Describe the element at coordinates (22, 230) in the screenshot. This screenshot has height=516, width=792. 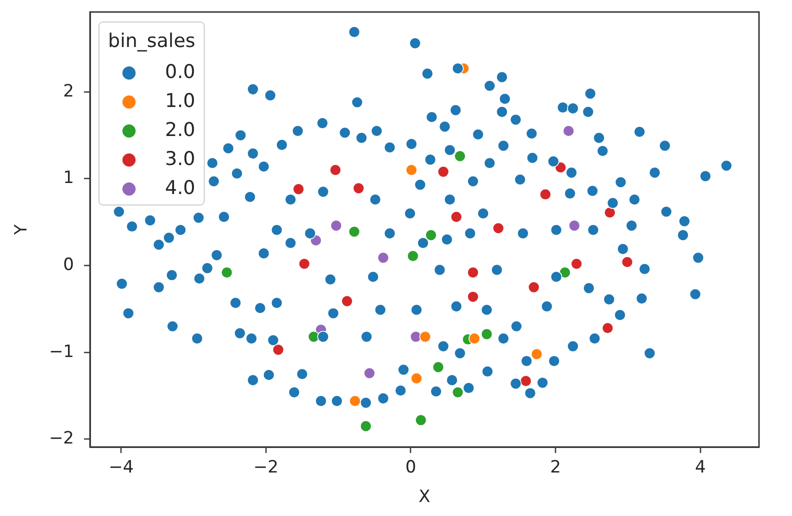
I see `y-axis-title: Y` at that location.